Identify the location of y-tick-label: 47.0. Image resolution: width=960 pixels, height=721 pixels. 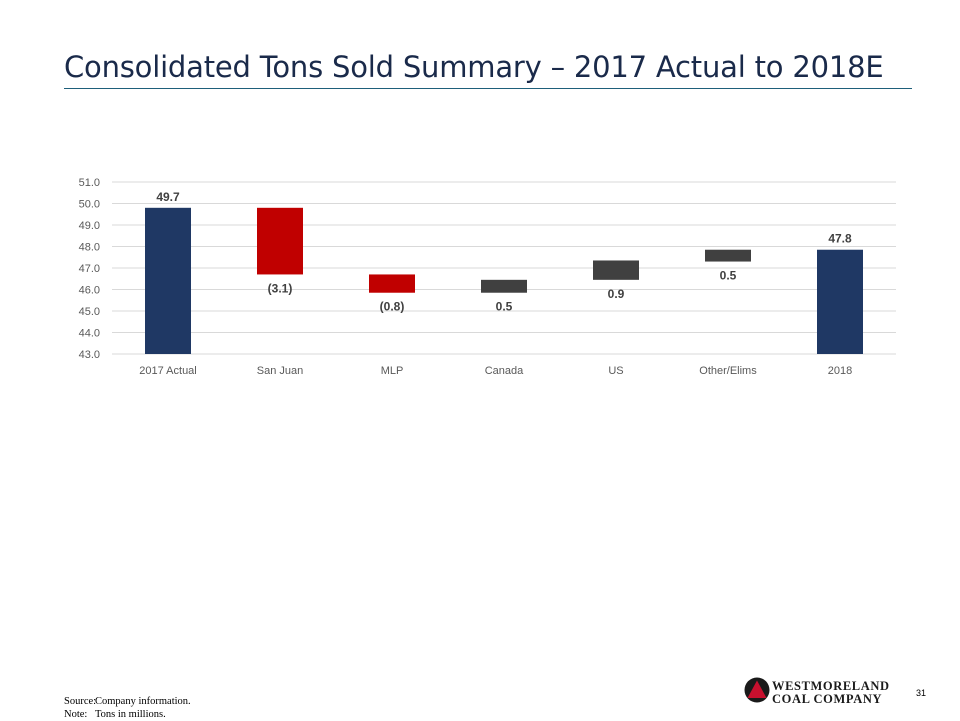
(89, 269).